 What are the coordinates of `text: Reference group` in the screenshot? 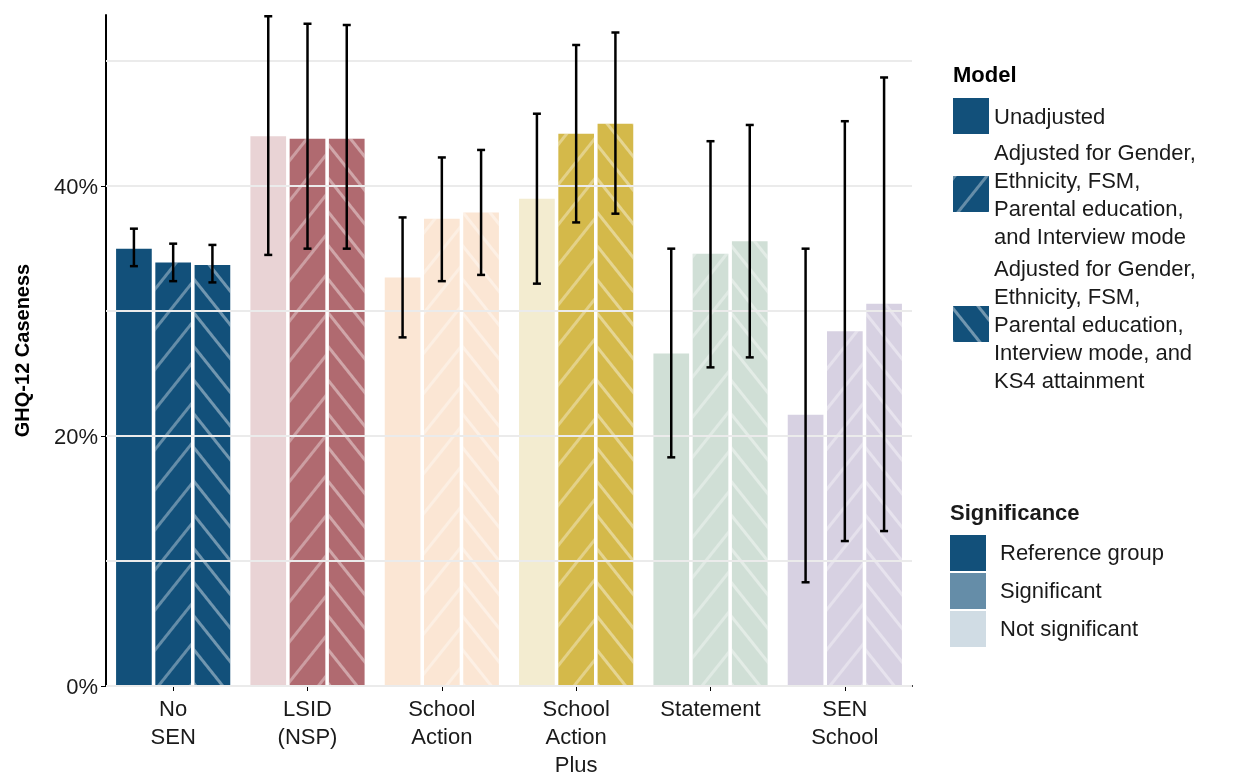 It's located at (1082, 553).